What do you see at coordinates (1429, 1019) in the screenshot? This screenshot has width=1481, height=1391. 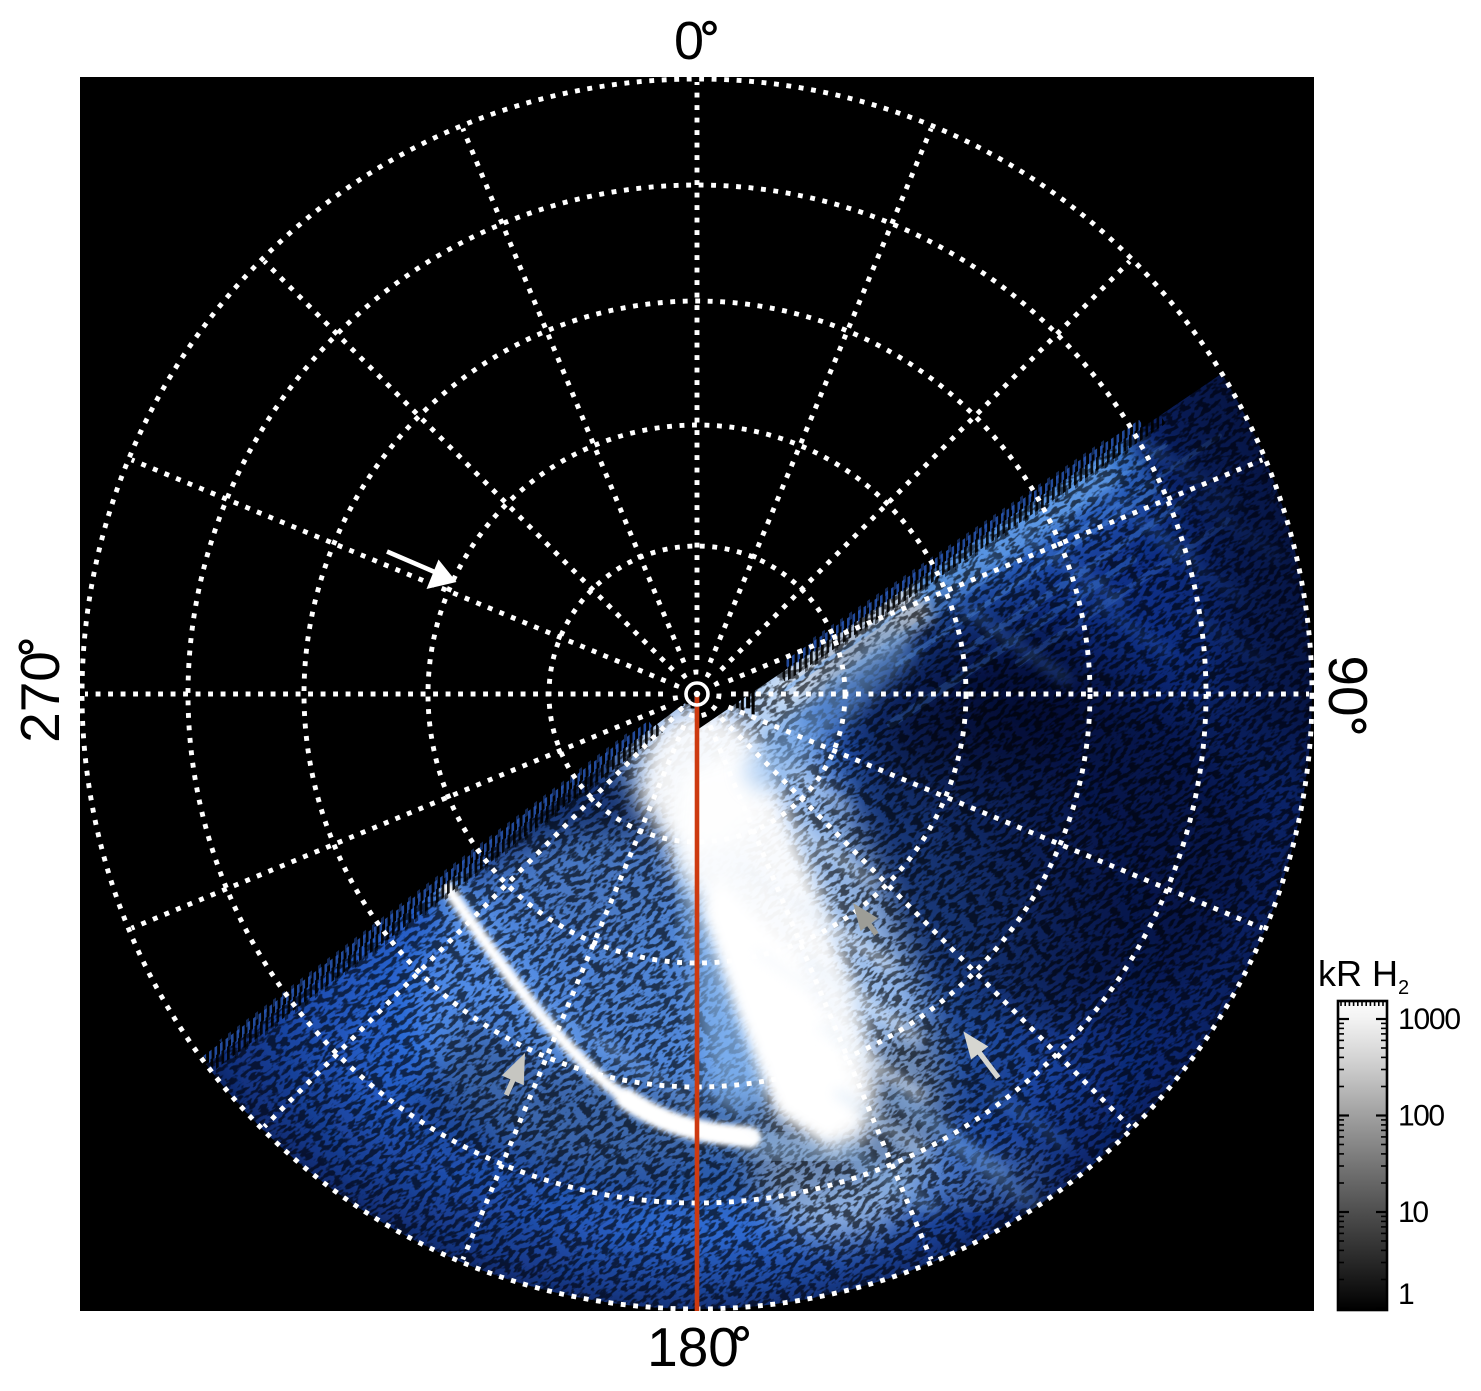 I see `svg-text: 1000` at bounding box center [1429, 1019].